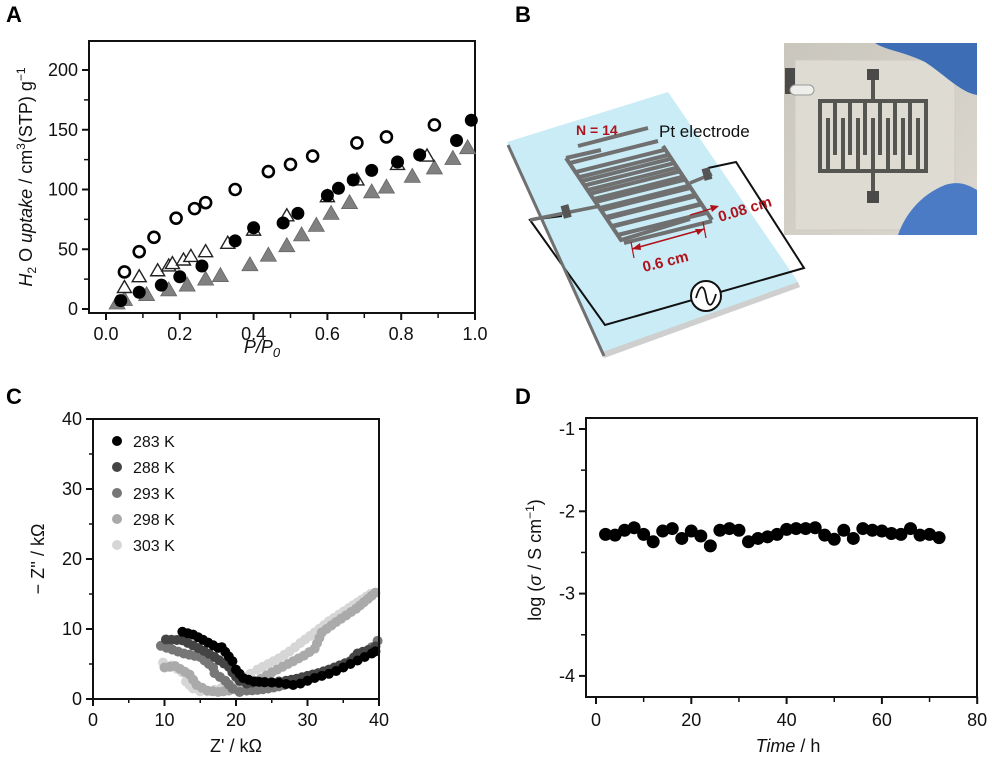  What do you see at coordinates (567, 429) in the screenshot?
I see `y-tick-label: -1` at bounding box center [567, 429].